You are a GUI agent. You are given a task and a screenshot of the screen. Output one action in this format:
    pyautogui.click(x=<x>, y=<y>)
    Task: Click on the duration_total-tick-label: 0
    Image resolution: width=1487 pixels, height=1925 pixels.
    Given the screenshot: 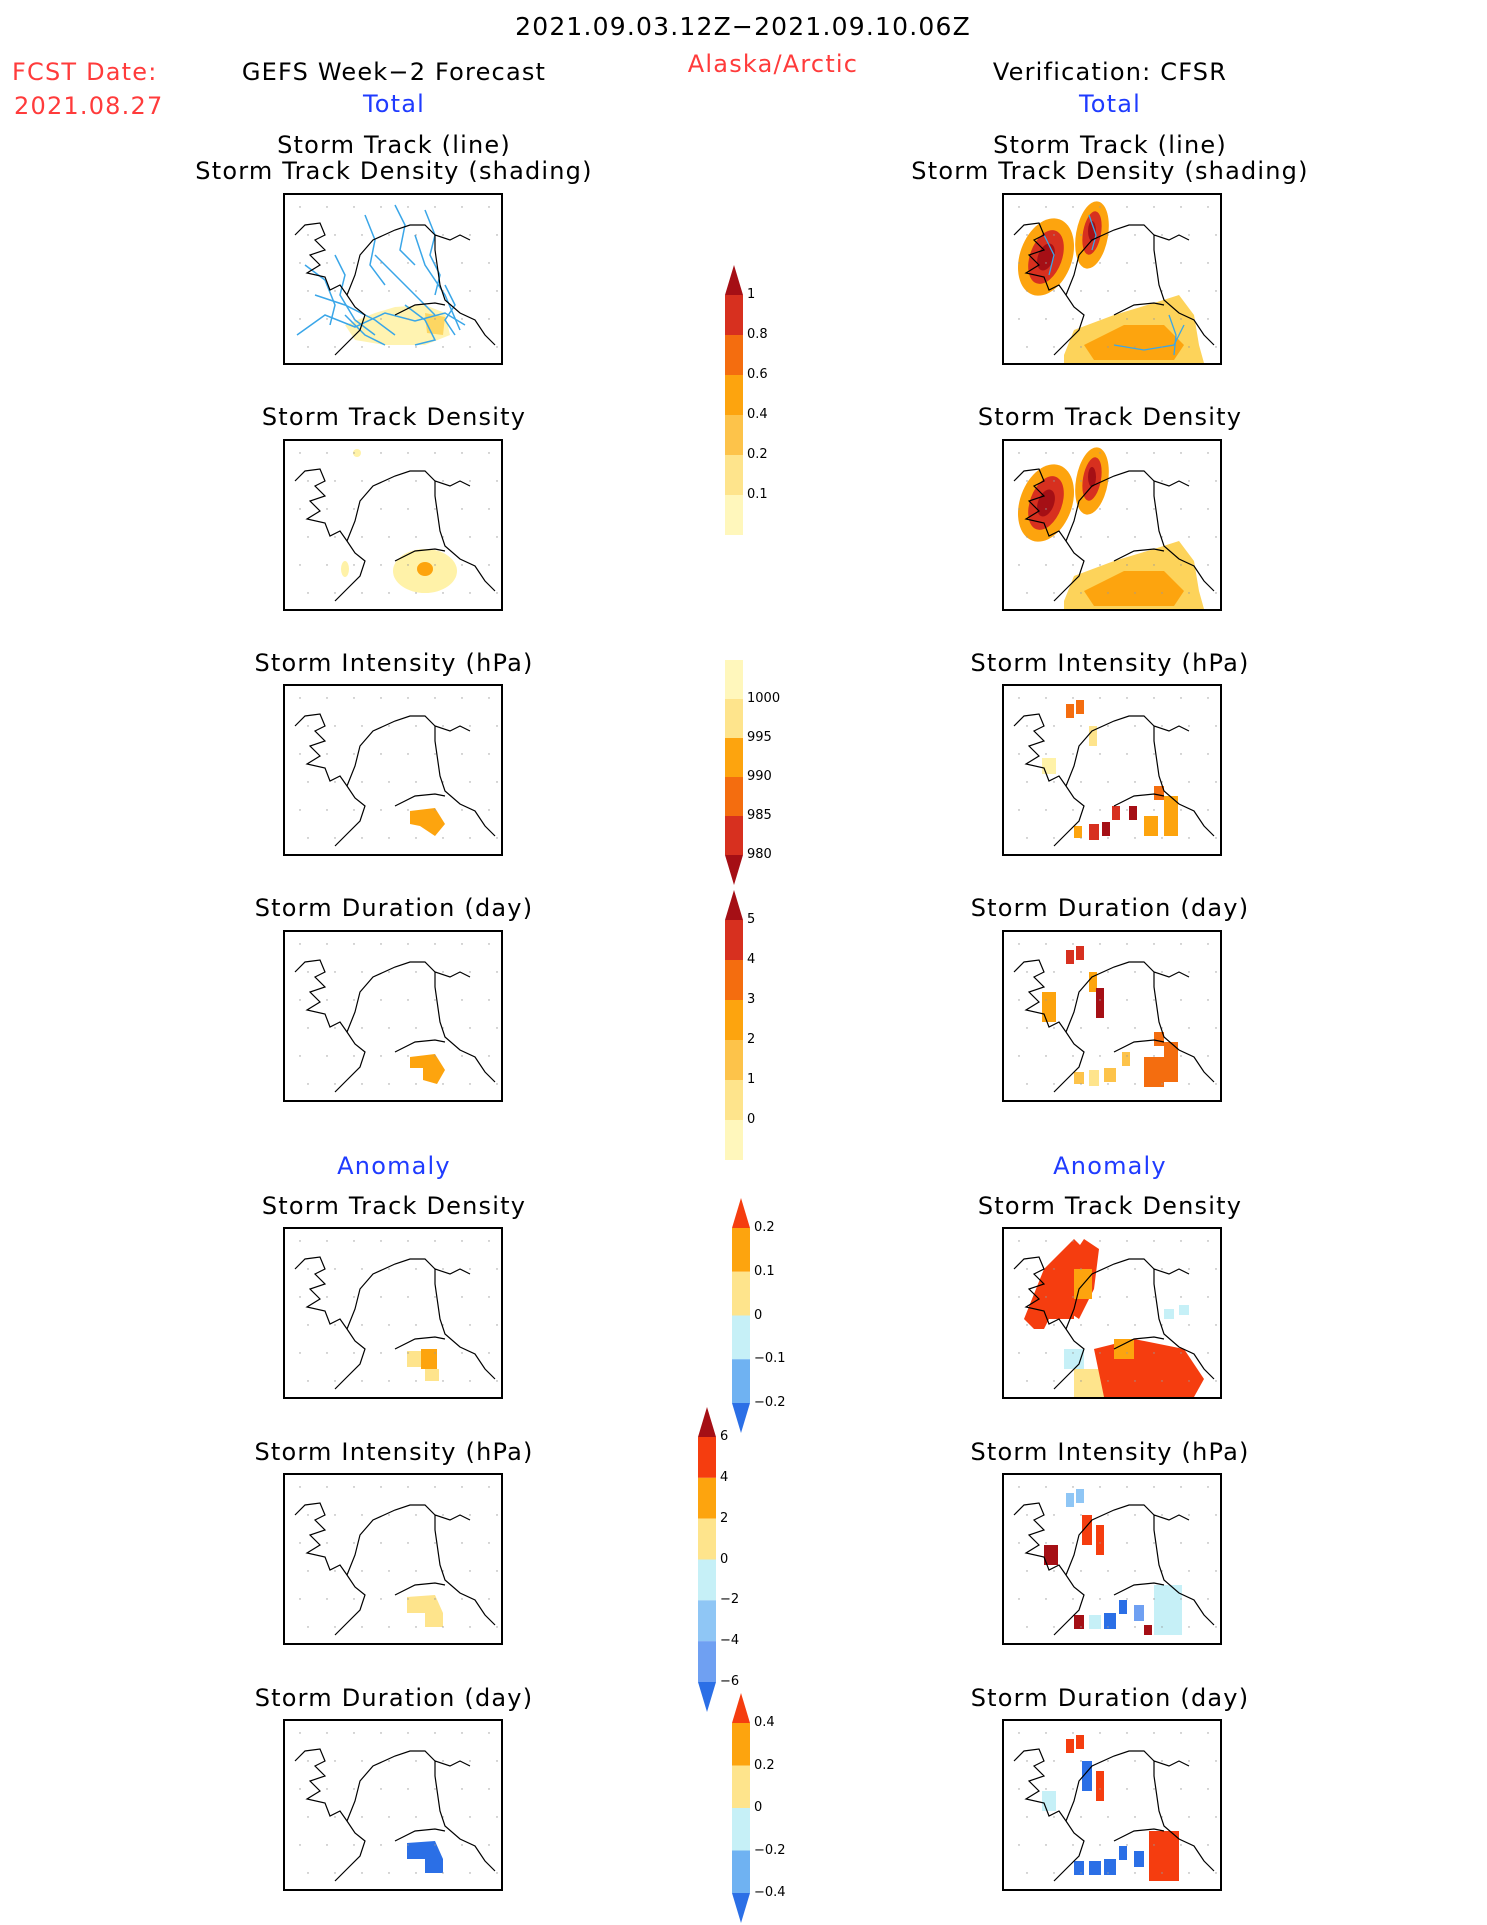 What is the action you would take?
    pyautogui.click(x=751, y=1119)
    